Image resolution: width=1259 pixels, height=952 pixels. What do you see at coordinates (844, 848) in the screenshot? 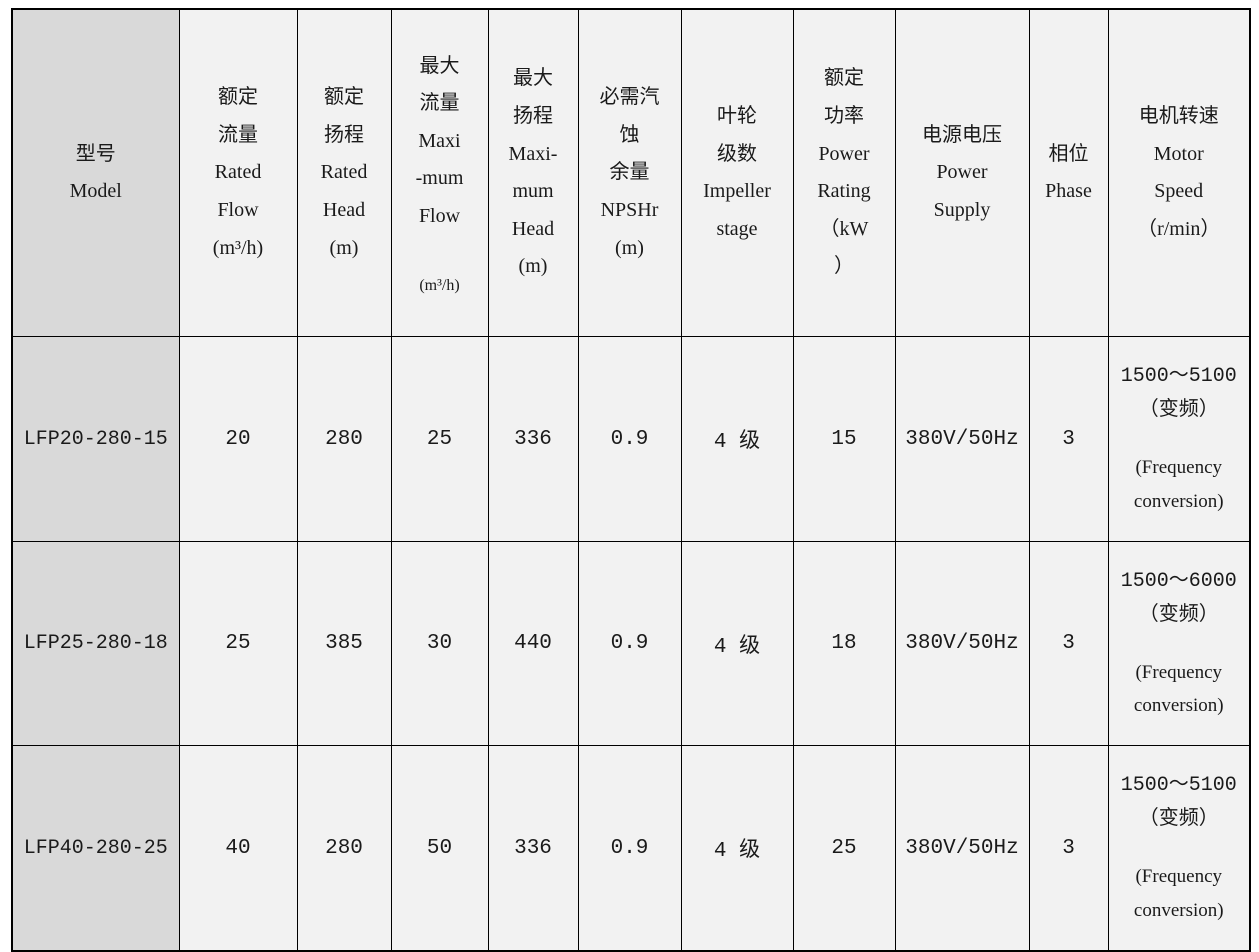
I see `cell-power-rating: 25` at bounding box center [844, 848].